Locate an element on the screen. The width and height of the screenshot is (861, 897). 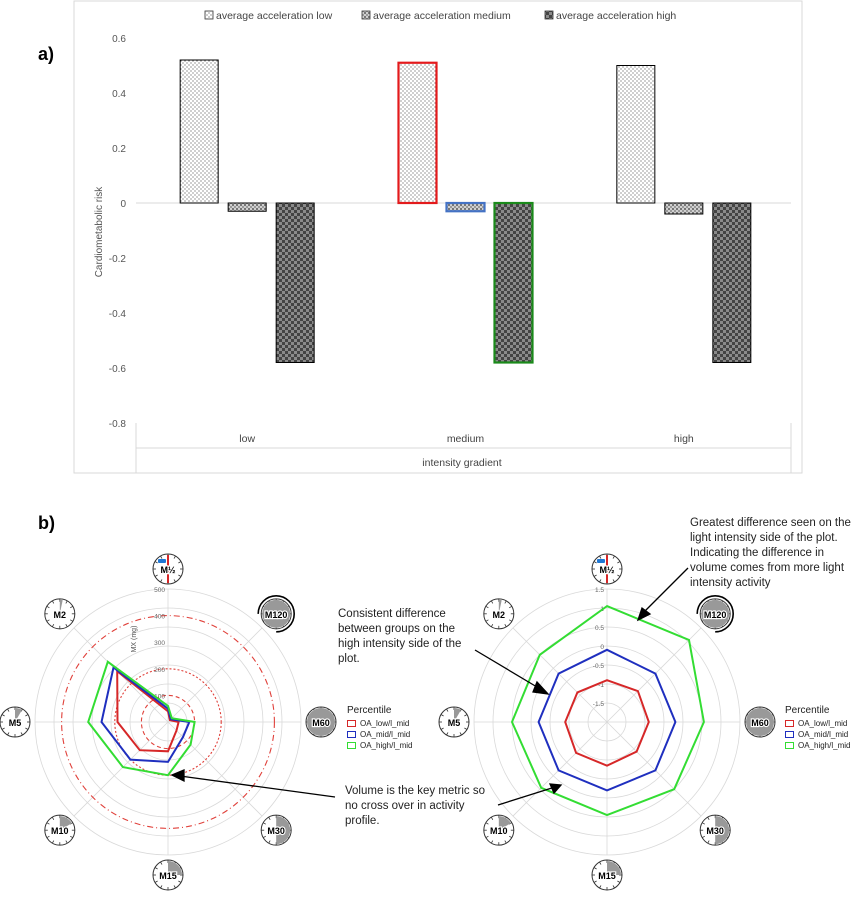
arrowhead-greatest is located at coordinates (644, 614).